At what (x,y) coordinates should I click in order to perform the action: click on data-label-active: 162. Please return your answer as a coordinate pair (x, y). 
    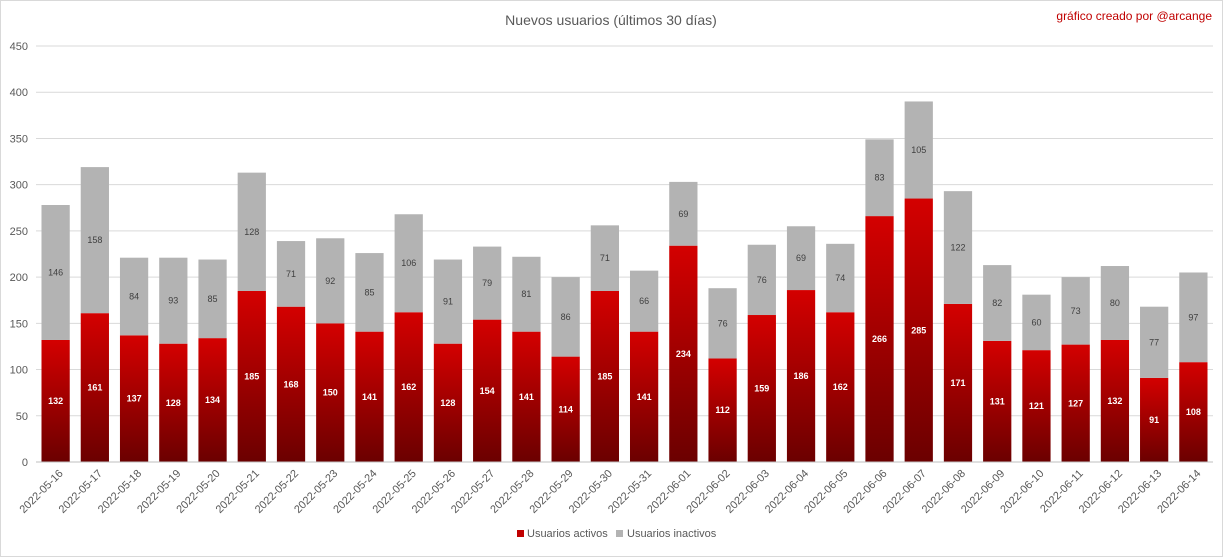
    Looking at the image, I should click on (408, 387).